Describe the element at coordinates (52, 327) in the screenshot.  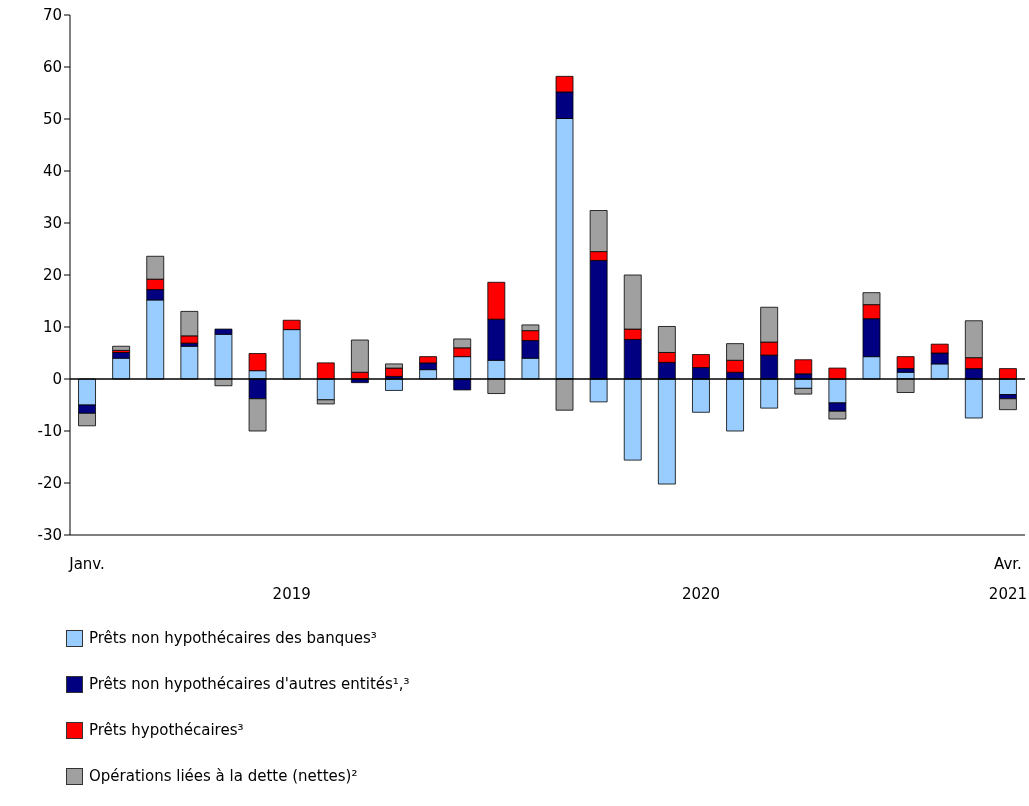
I see `y-tick-label: 10` at that location.